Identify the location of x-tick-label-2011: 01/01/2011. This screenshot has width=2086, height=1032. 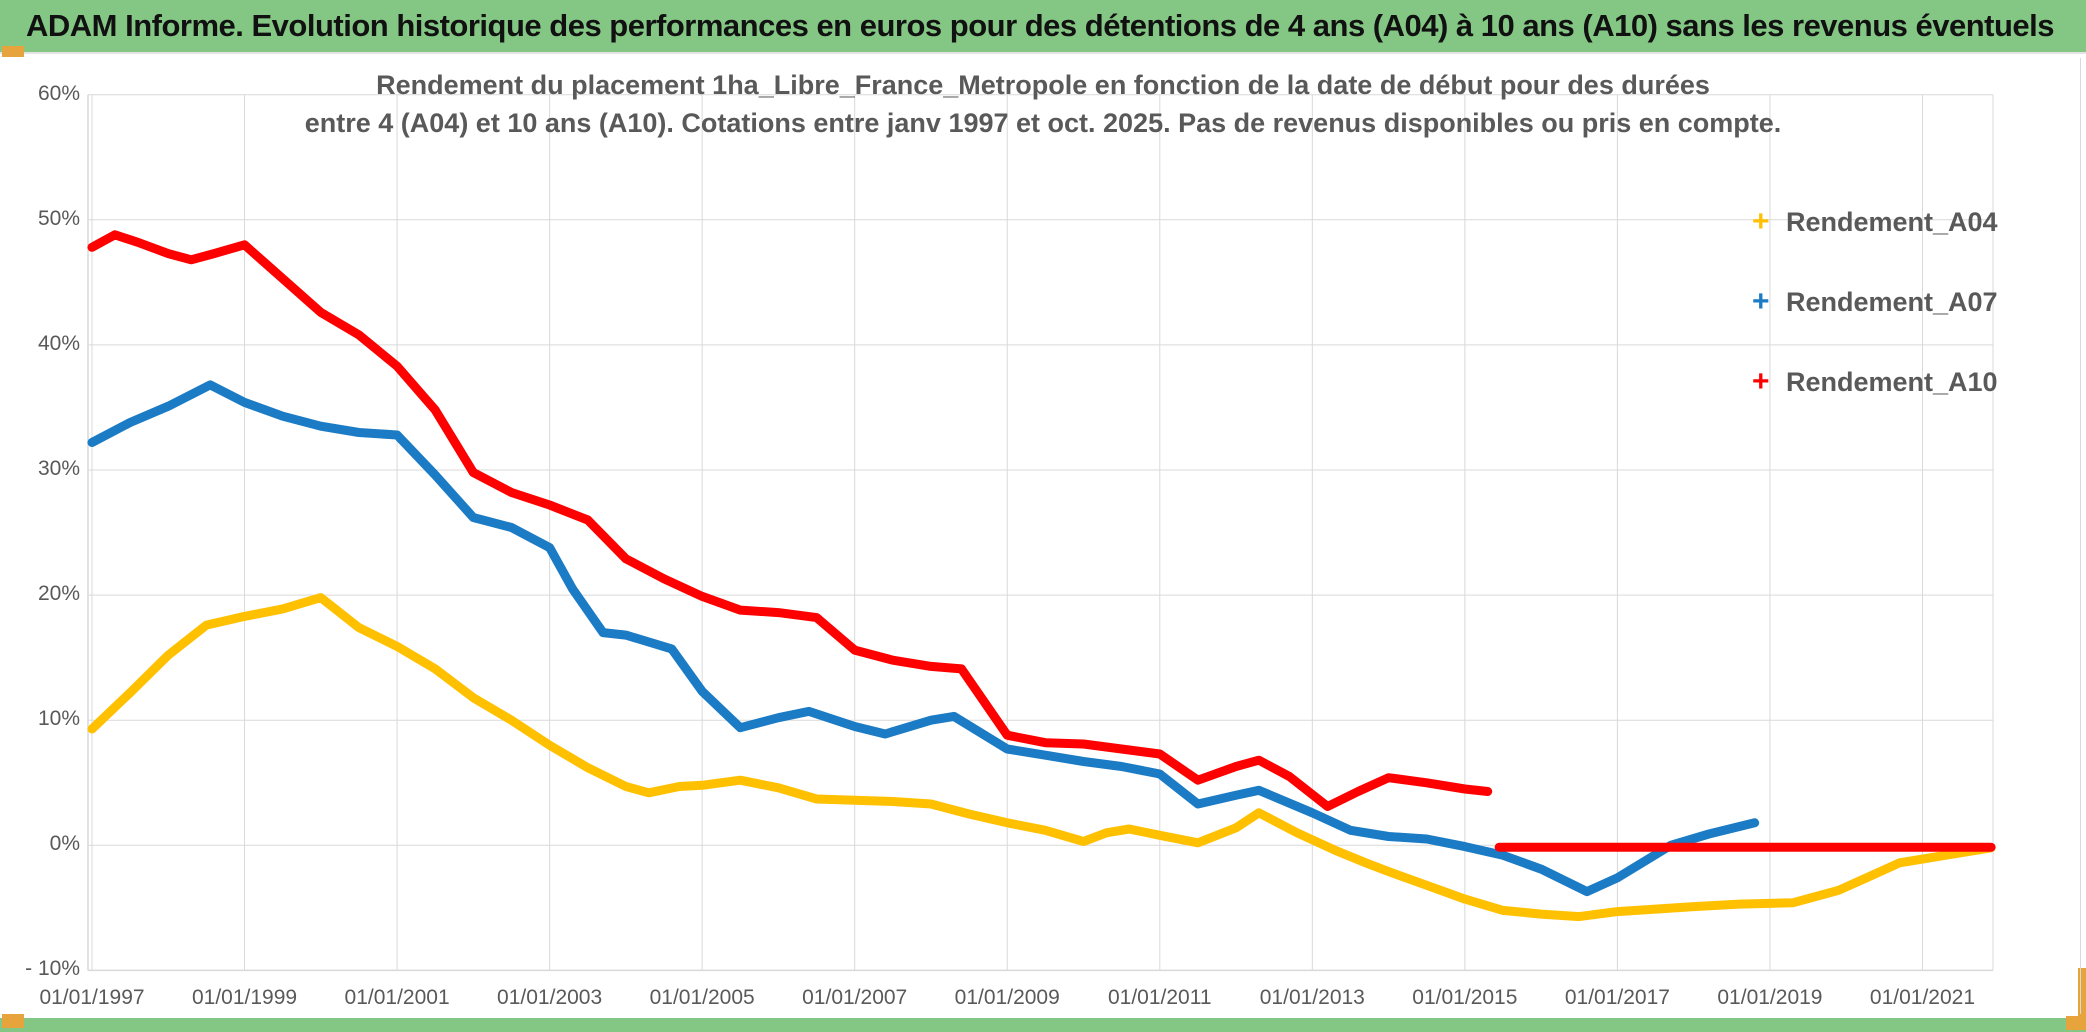
(1159, 997).